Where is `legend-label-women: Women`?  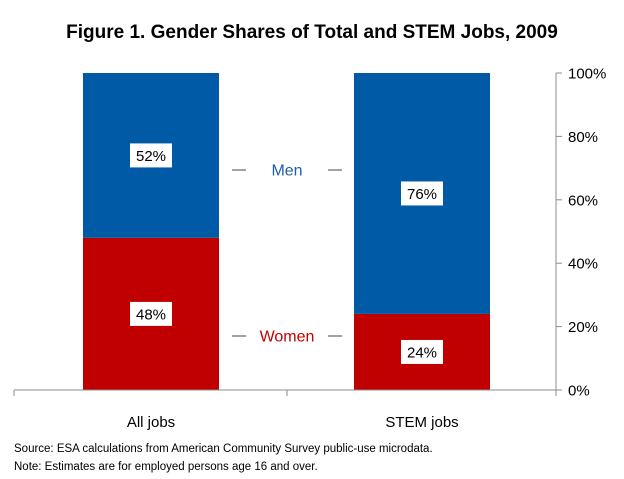 legend-label-women: Women is located at coordinates (287, 337).